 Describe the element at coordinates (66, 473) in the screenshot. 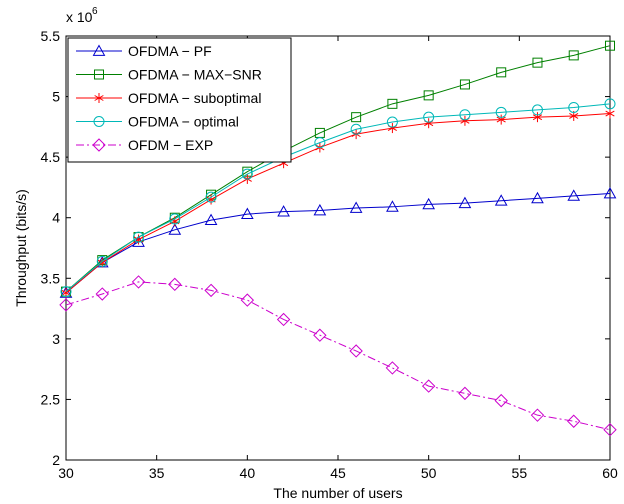

I see `x-tick-label: 30` at that location.